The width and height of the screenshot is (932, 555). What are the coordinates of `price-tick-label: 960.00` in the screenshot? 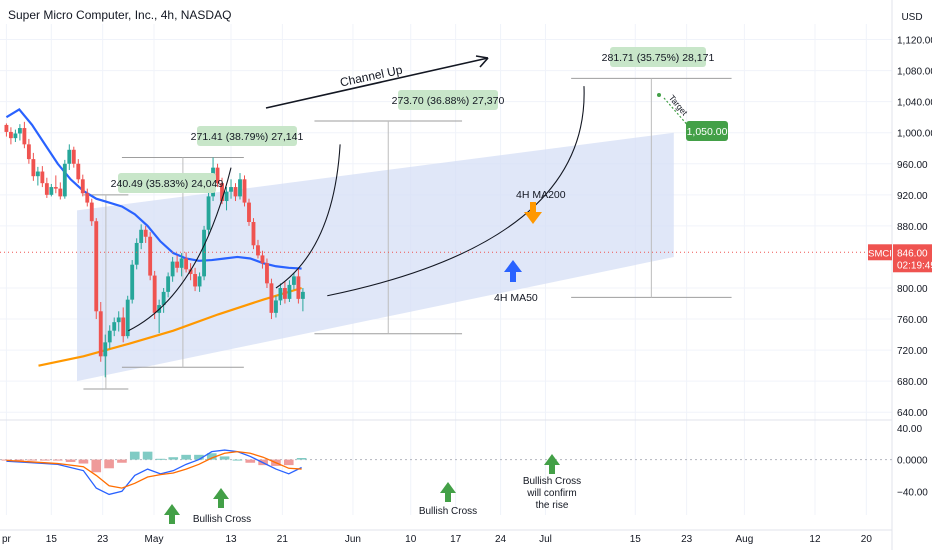 It's located at (912, 165).